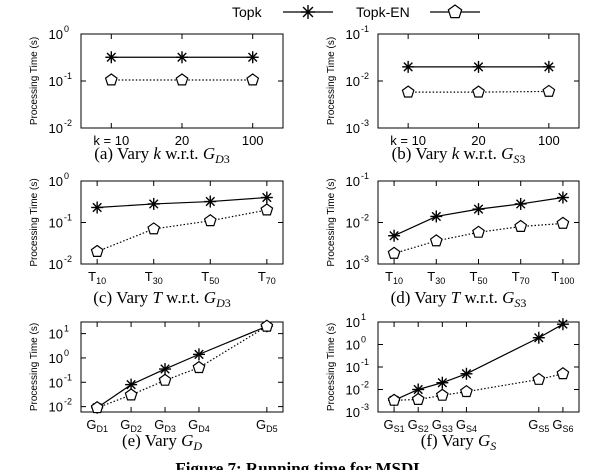  I want to click on panel-caption: (c) Vary T w.r.t. GD3, so click(161, 299).